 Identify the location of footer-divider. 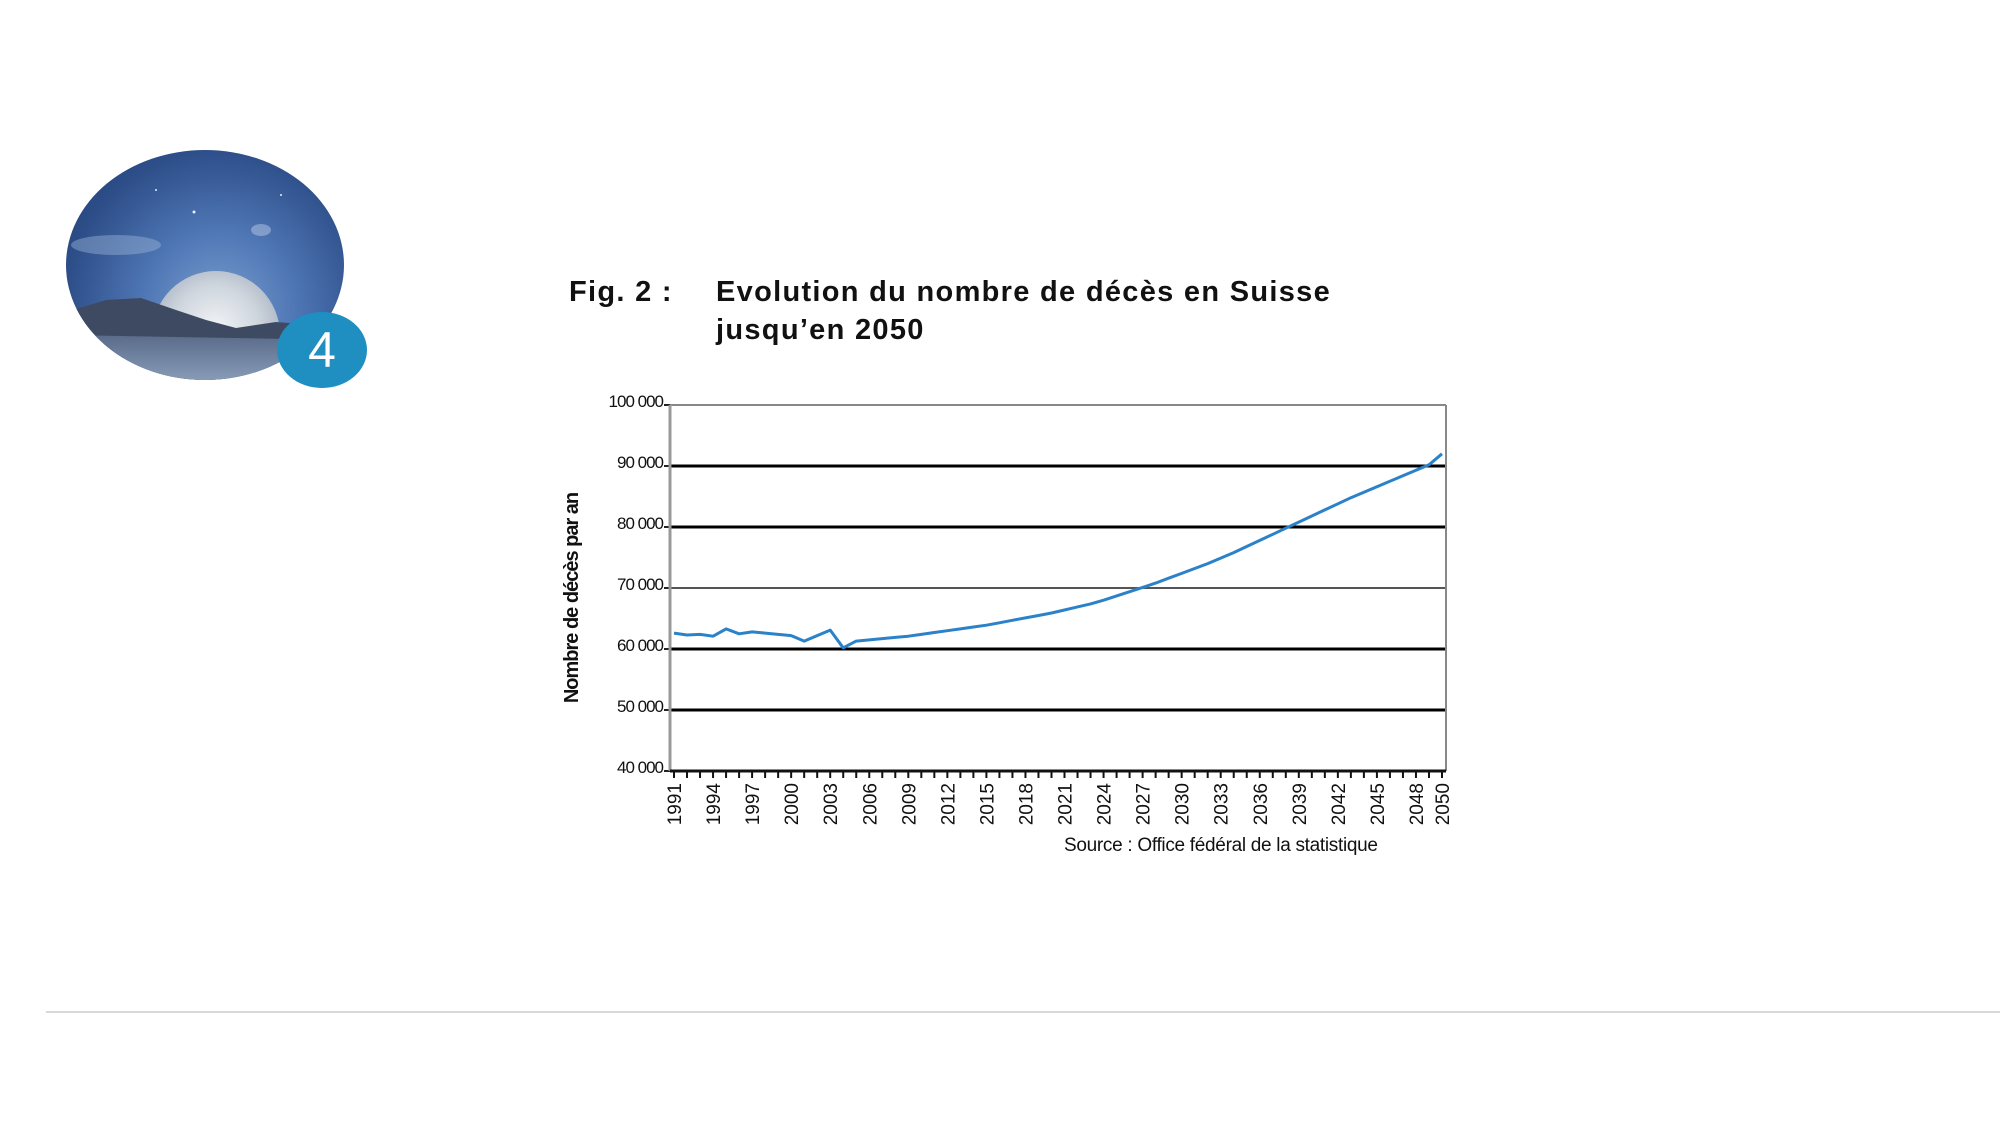
(1023, 1012).